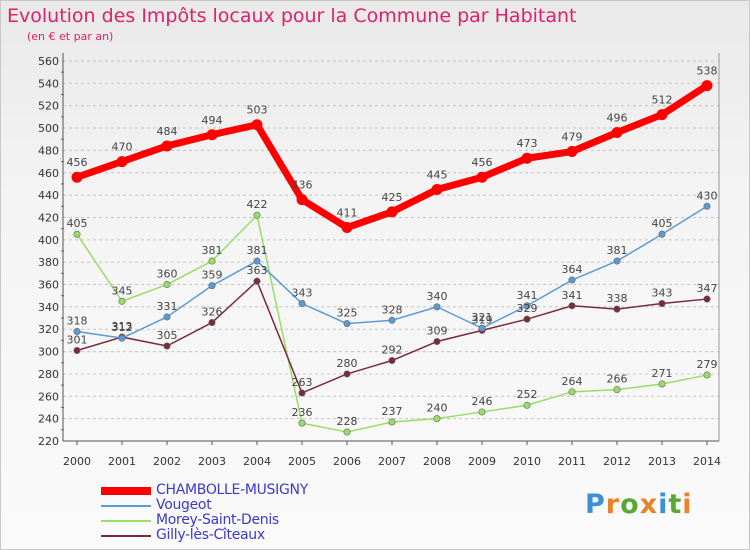  What do you see at coordinates (302, 293) in the screenshot?
I see `data-label: 343` at bounding box center [302, 293].